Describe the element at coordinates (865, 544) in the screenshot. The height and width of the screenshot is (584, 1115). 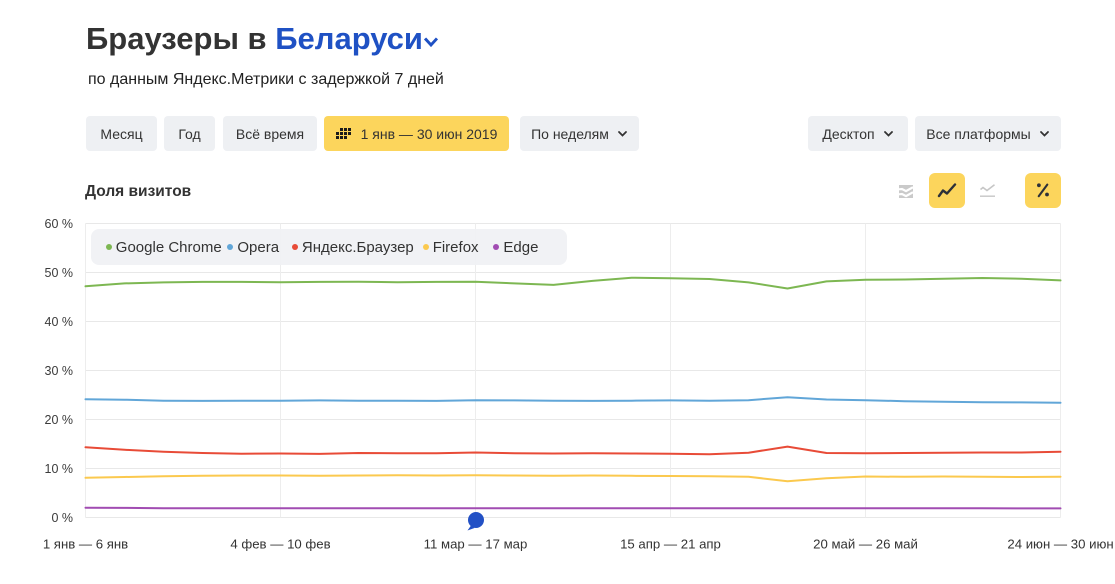
I see `svg-text: 20 май — 26 май` at that location.